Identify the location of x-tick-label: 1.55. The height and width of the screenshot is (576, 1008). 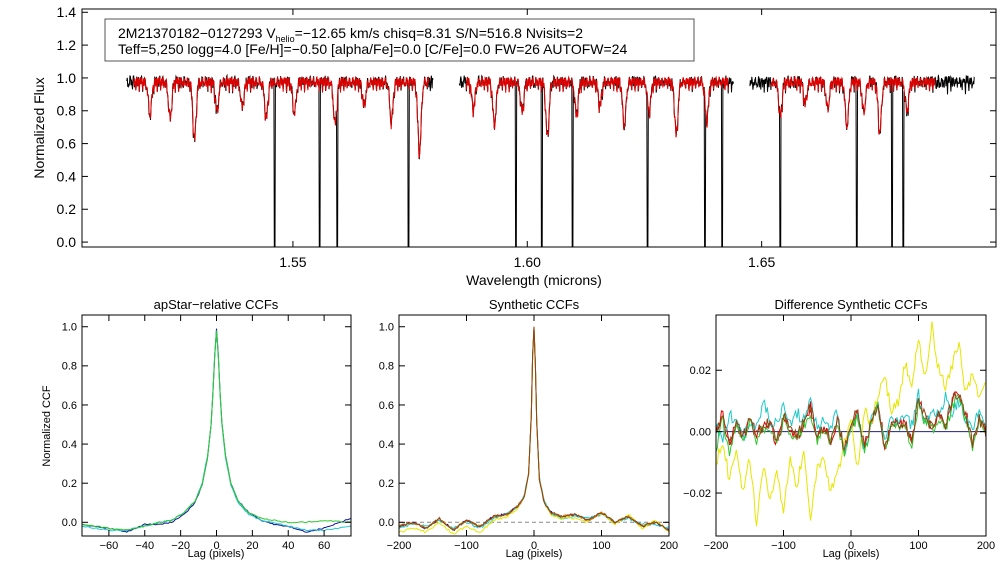
(292, 262).